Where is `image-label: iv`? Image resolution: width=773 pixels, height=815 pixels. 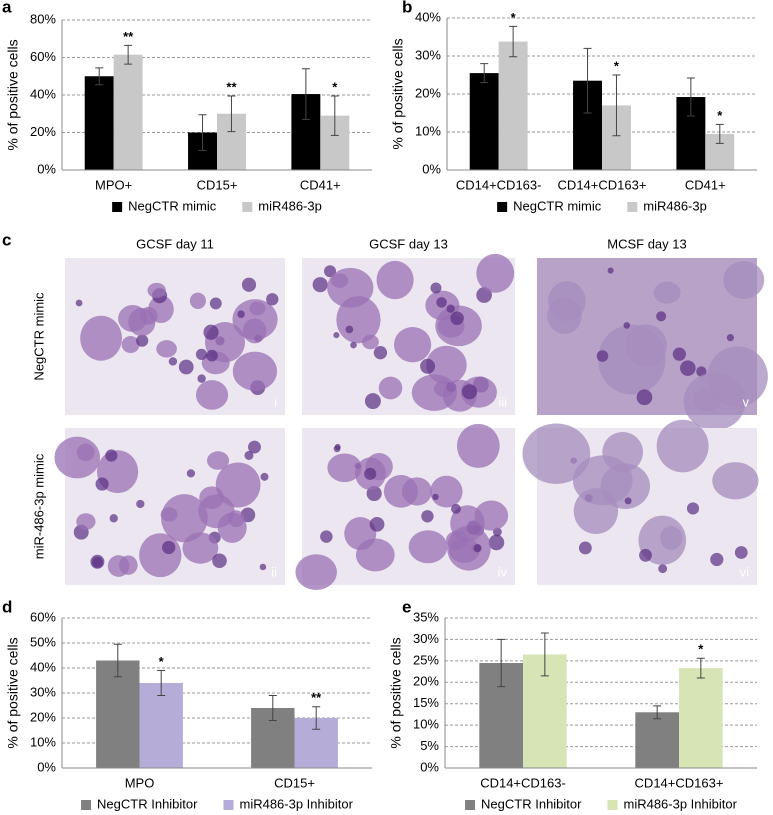 image-label: iv is located at coordinates (503, 571).